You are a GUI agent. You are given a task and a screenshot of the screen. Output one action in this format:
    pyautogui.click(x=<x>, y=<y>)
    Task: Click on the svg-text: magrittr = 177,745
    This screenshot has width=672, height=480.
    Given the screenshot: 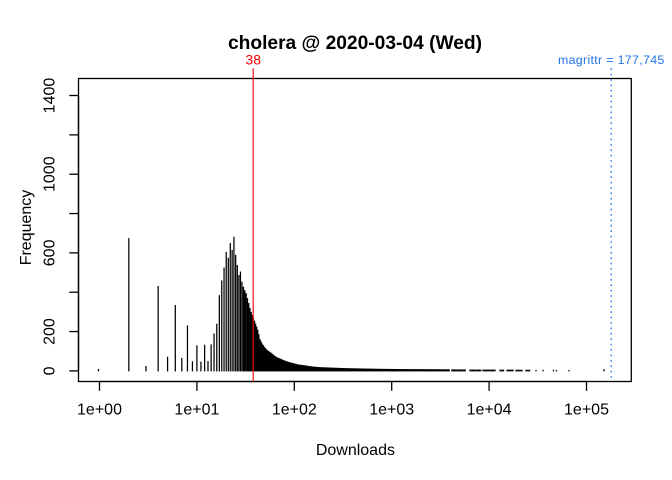 What is the action you would take?
    pyautogui.click(x=611, y=60)
    